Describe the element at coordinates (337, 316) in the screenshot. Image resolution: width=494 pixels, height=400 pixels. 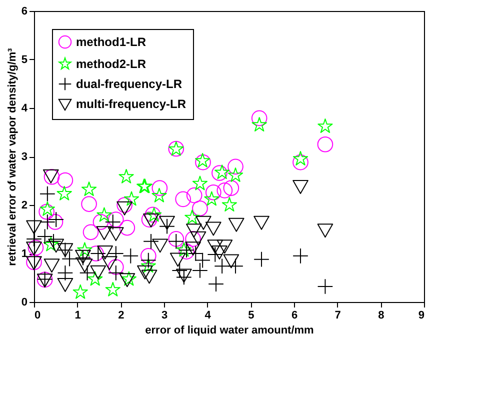
I see `x-tick-label: 7` at that location.